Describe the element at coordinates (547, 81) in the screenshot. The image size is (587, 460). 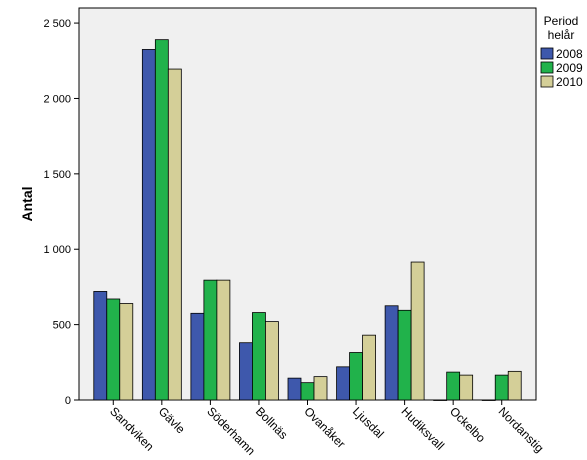
I see `legend-swatch-2010` at that location.